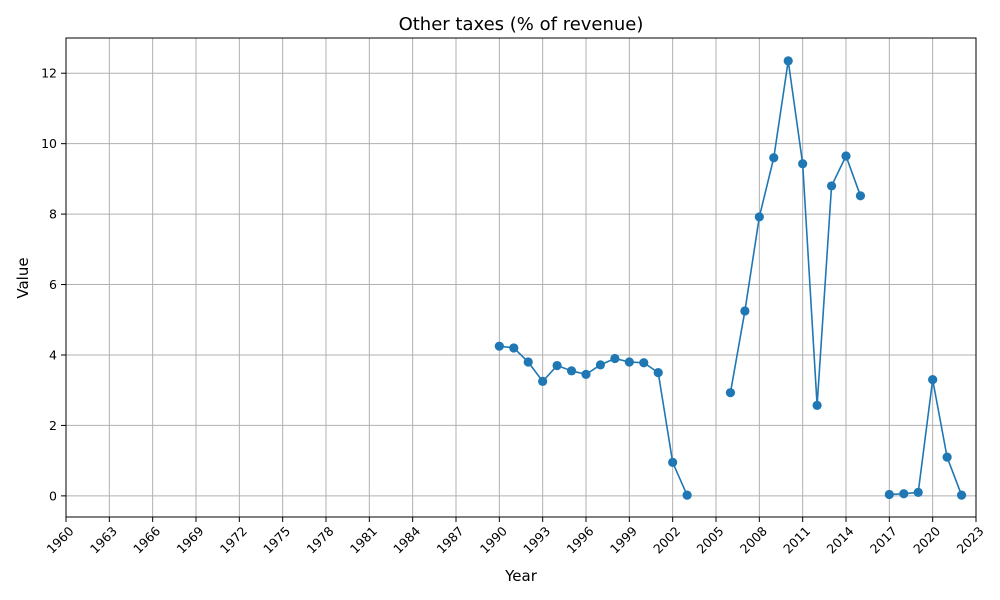 The image size is (1000, 600). I want to click on y-tick-label: 4, so click(53, 354).